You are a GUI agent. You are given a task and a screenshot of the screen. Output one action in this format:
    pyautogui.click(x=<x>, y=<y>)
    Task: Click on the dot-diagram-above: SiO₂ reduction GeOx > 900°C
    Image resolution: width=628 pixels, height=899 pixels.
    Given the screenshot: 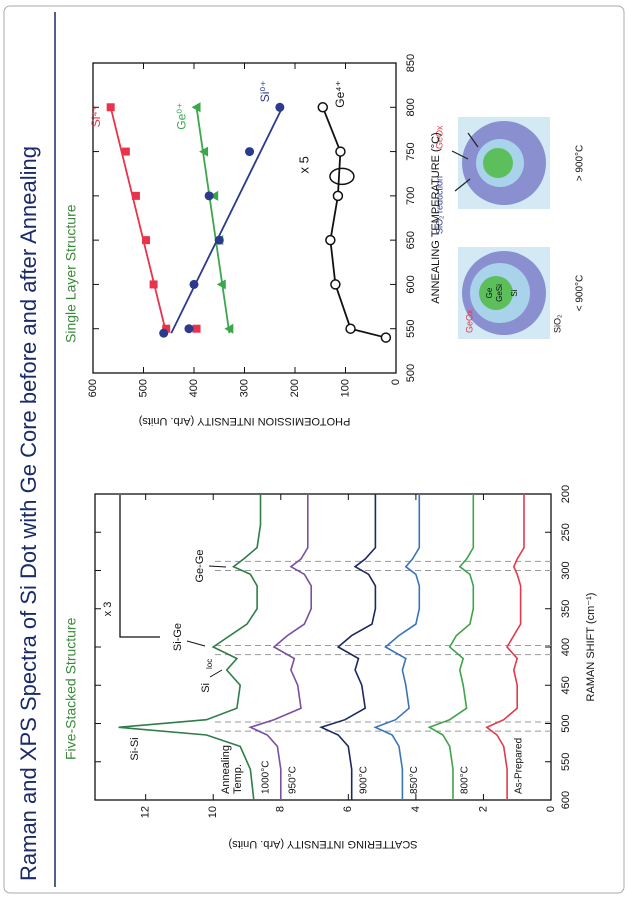 What is the action you would take?
    pyautogui.click(x=510, y=175)
    